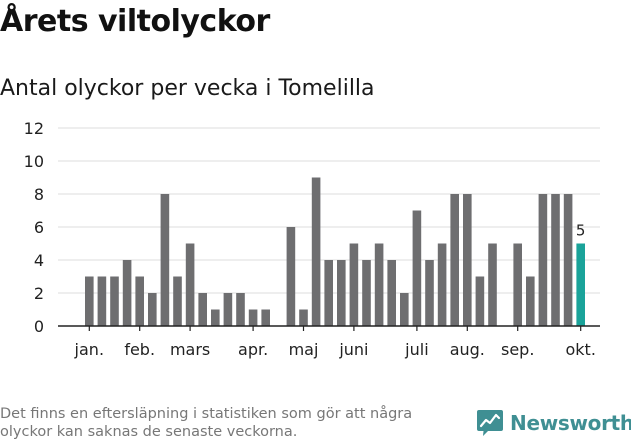 Image resolution: width=631 pixels, height=441 pixels. What do you see at coordinates (139, 349) in the screenshot?
I see `x-tick-label: feb.` at bounding box center [139, 349].